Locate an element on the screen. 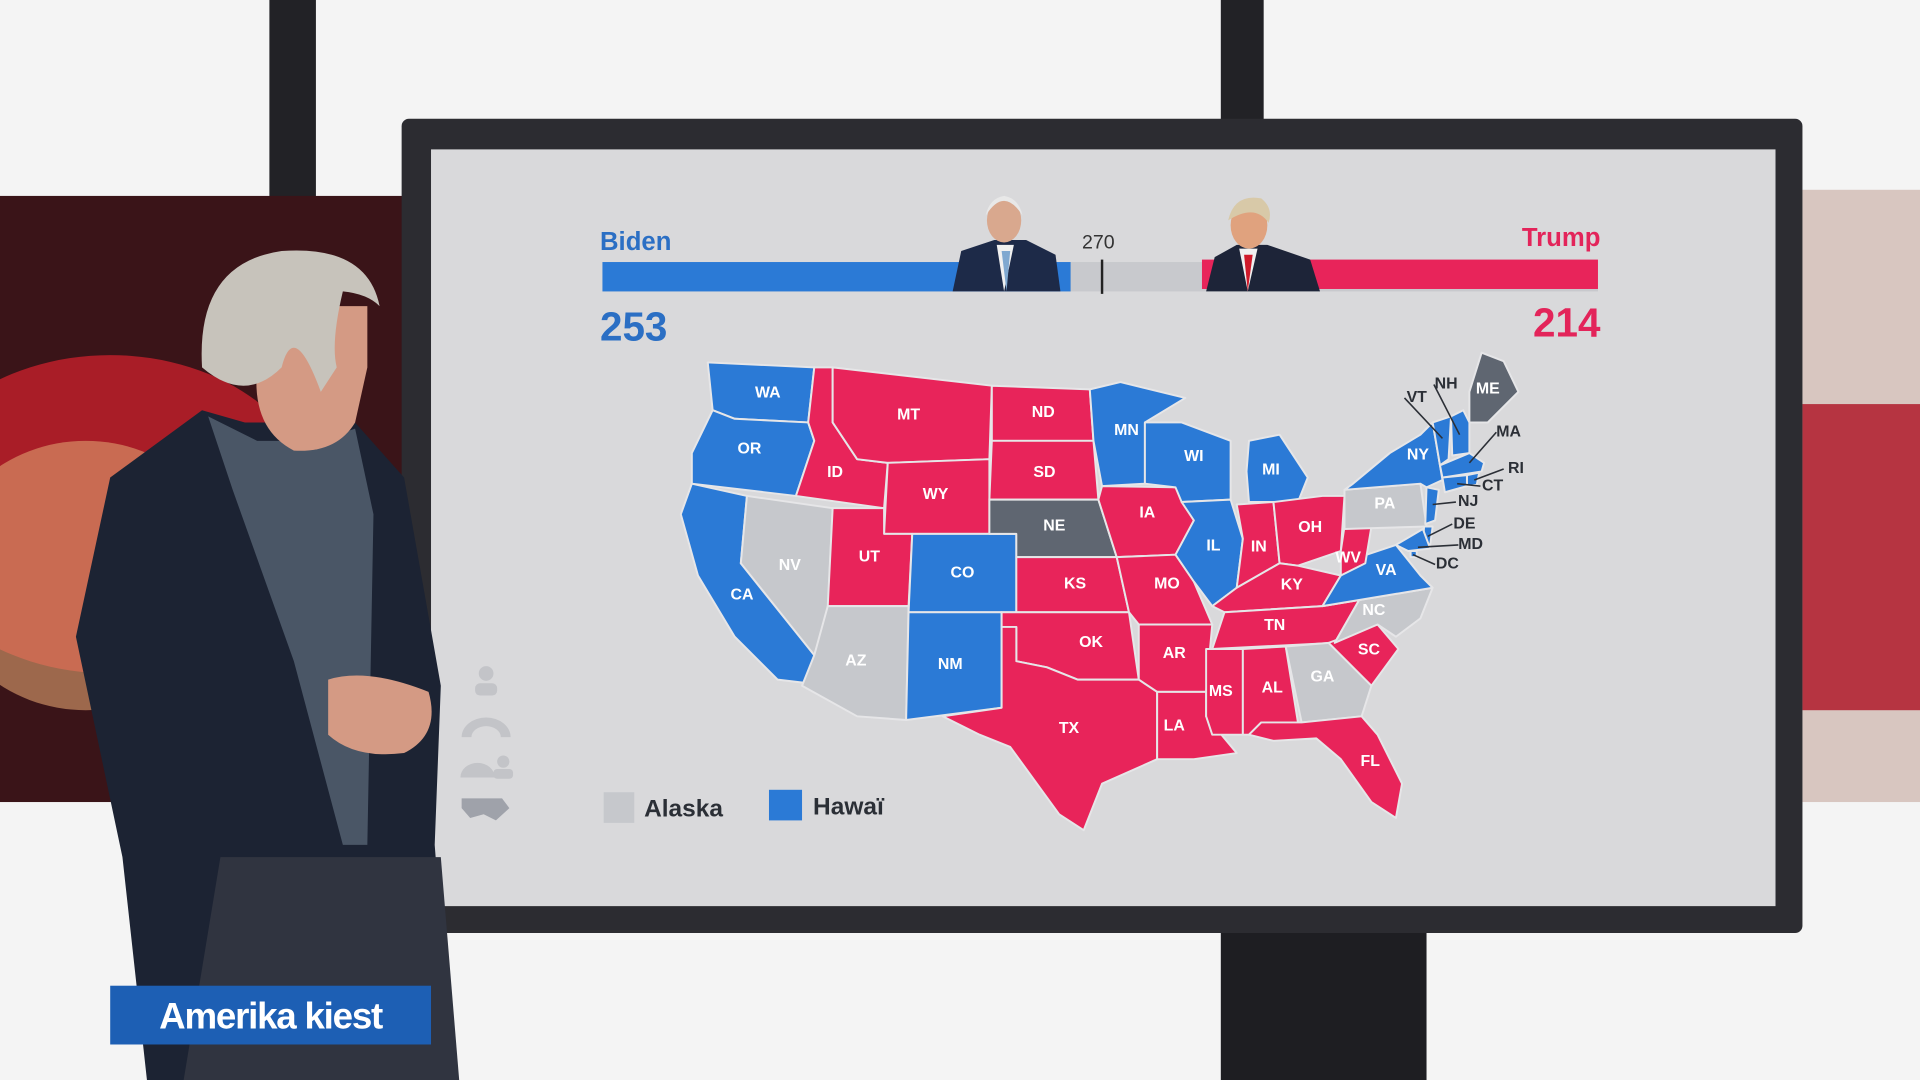  backdrop-flag is located at coordinates (1861, 557).